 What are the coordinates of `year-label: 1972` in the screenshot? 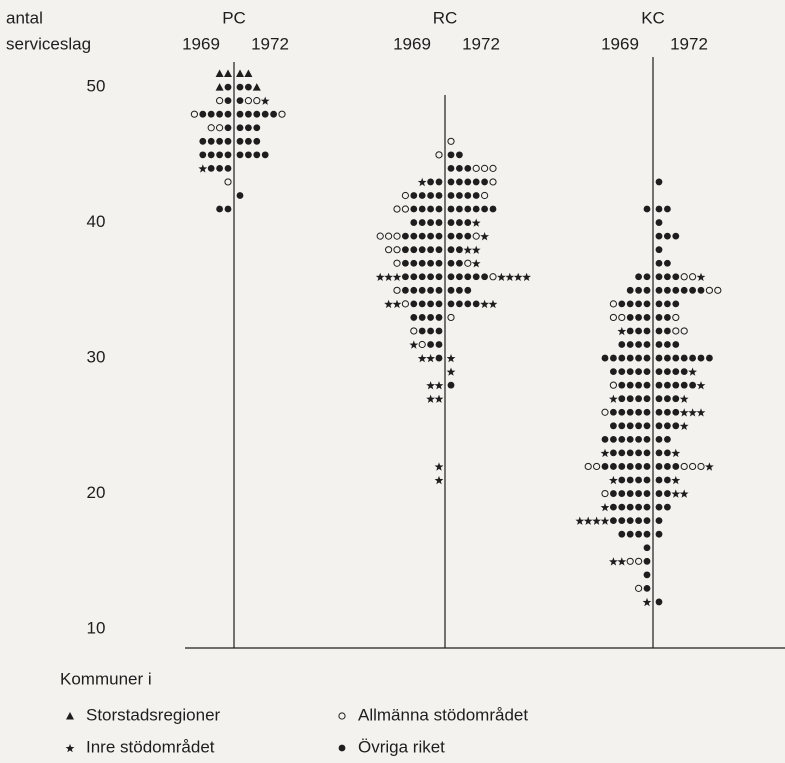 It's located at (481, 43).